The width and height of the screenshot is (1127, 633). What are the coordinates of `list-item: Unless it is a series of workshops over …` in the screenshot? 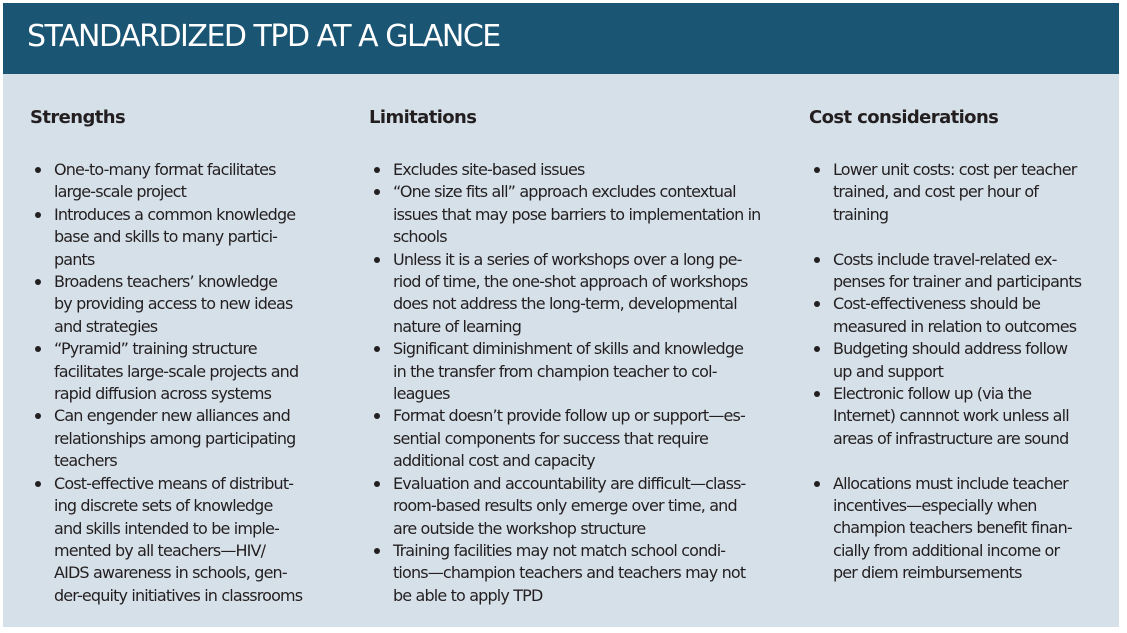 It's located at (569, 294).